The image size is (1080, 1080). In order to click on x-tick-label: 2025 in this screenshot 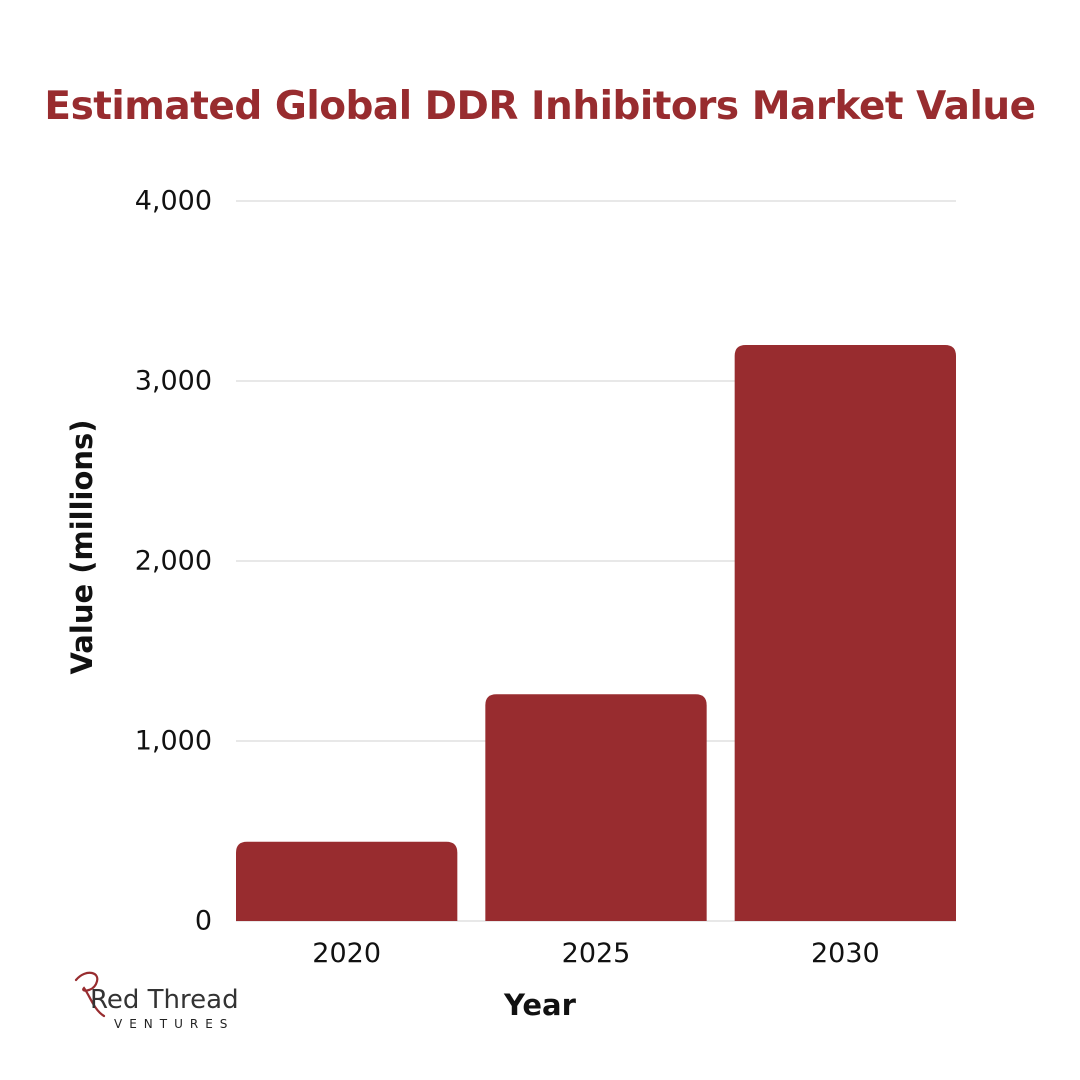, I will do `click(596, 953)`.